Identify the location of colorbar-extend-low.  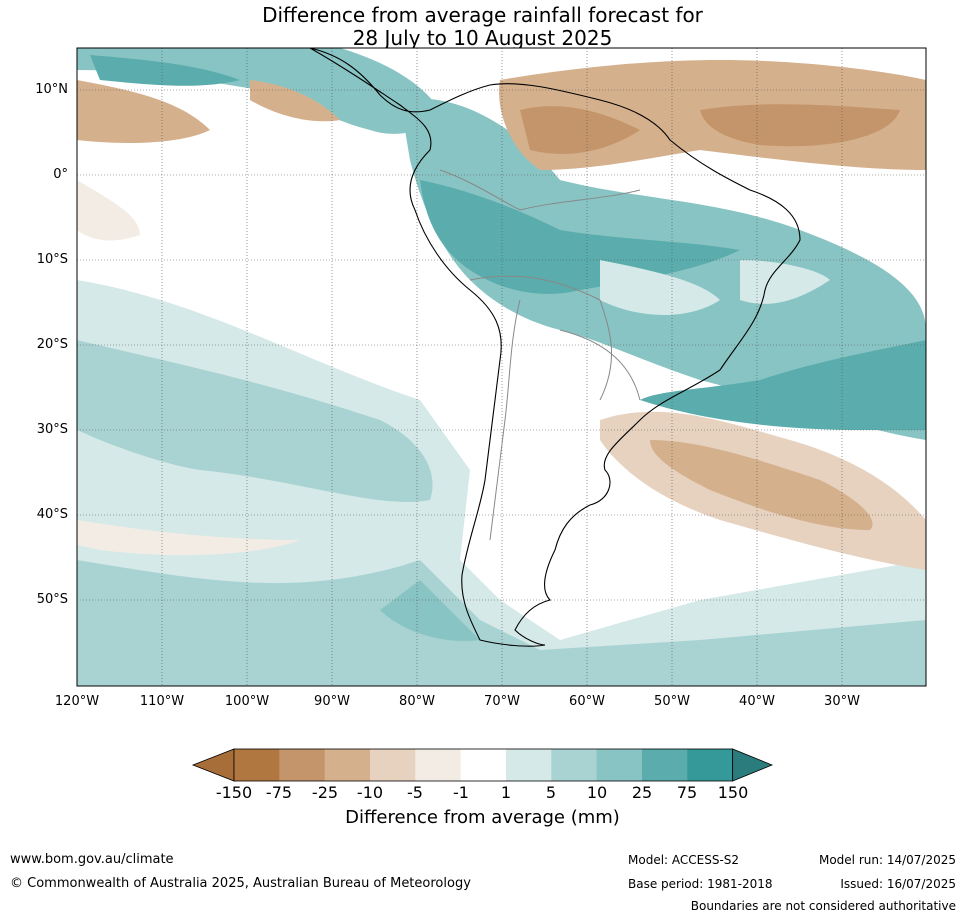
(213, 765).